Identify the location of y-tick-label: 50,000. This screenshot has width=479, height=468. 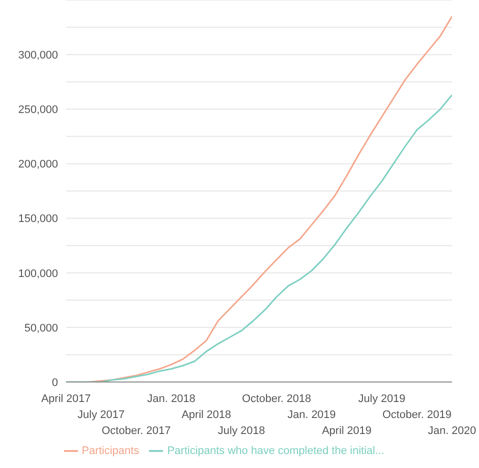
(41, 328).